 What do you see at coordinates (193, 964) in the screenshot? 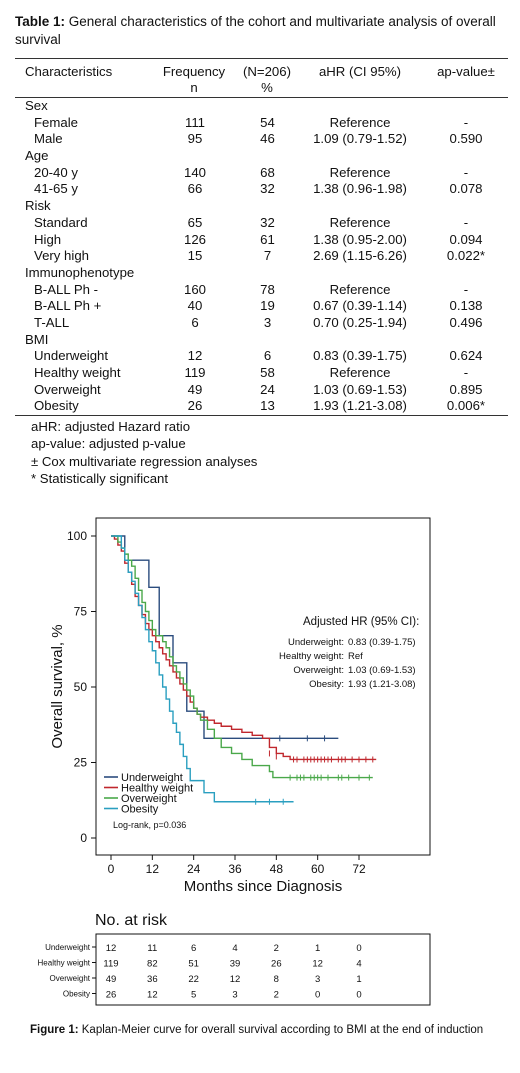
I see `risk-value: 51` at bounding box center [193, 964].